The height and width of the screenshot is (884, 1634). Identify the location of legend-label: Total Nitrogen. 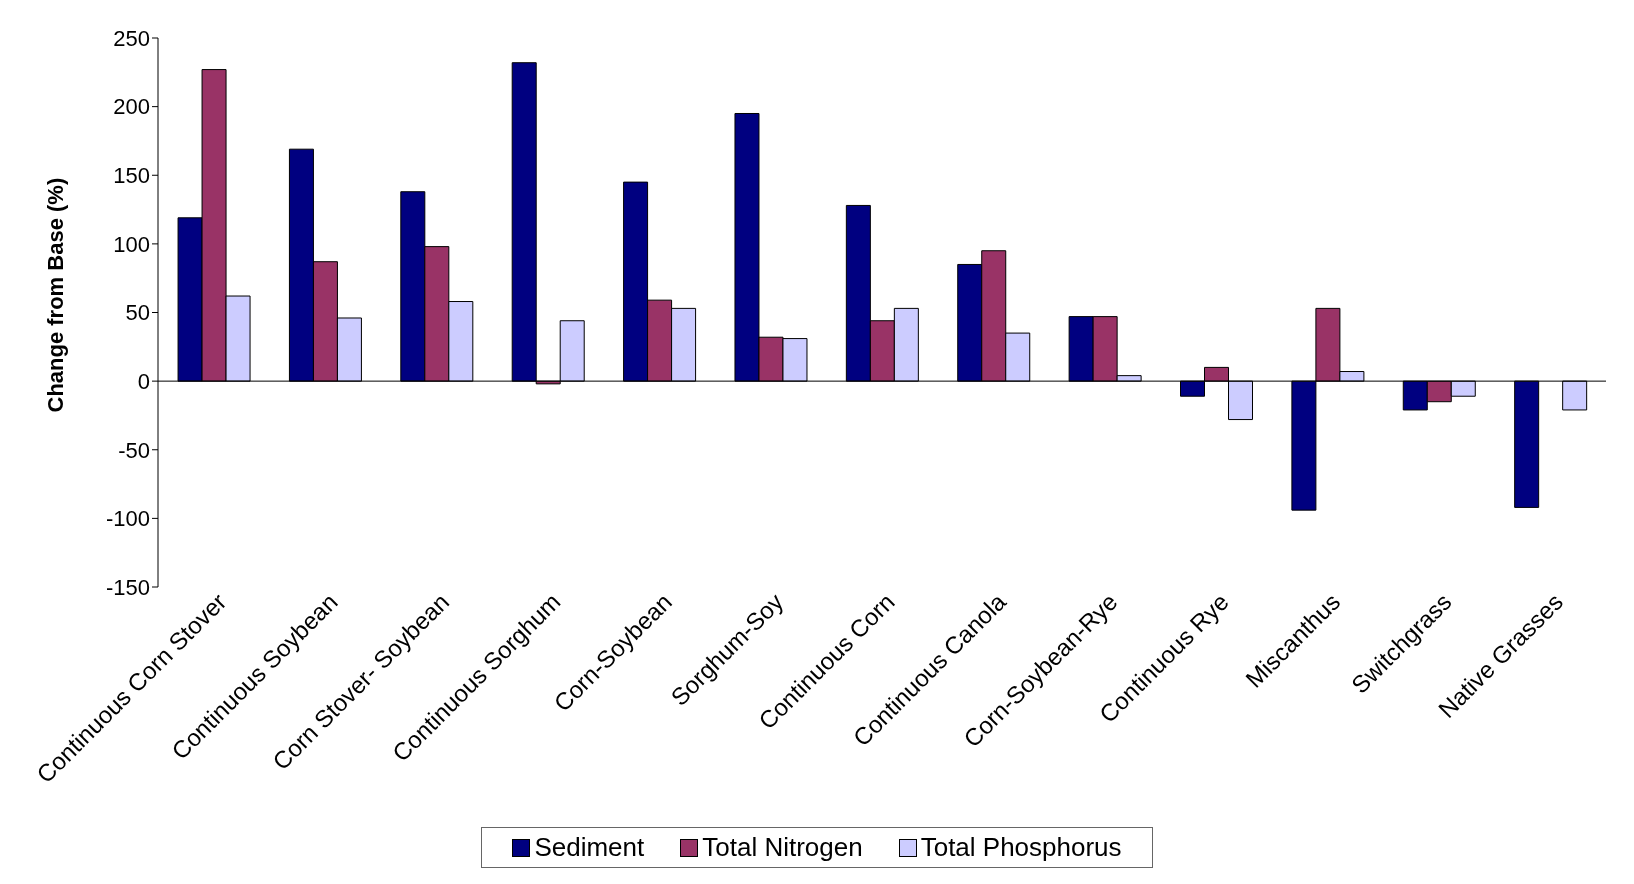
(782, 847).